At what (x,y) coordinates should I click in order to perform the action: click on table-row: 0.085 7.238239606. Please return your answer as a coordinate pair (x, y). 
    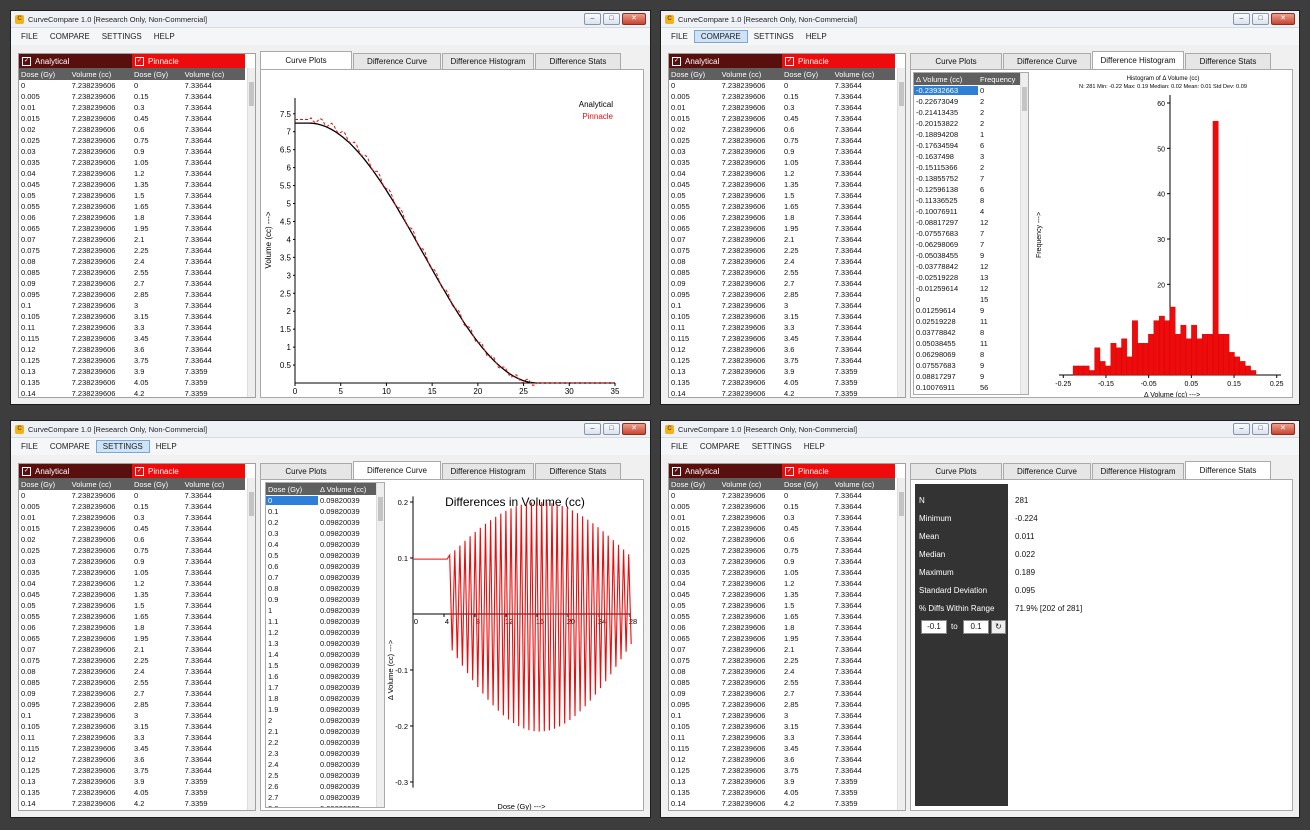
    Looking at the image, I should click on (75, 272).